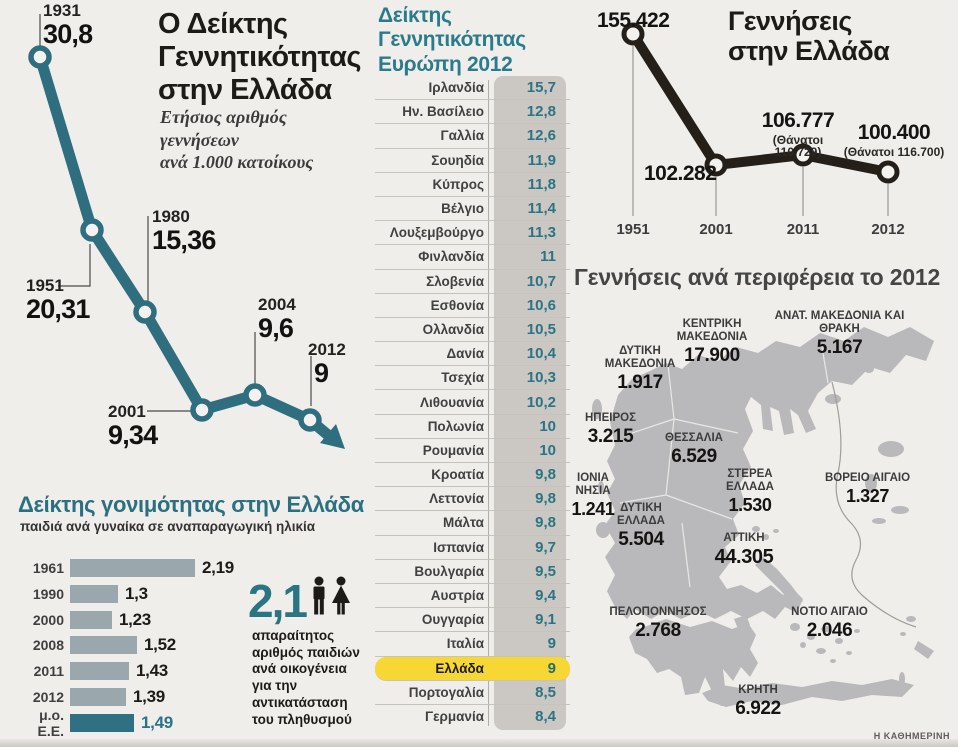  What do you see at coordinates (541, 184) in the screenshot?
I see `country-value: 11,8` at bounding box center [541, 184].